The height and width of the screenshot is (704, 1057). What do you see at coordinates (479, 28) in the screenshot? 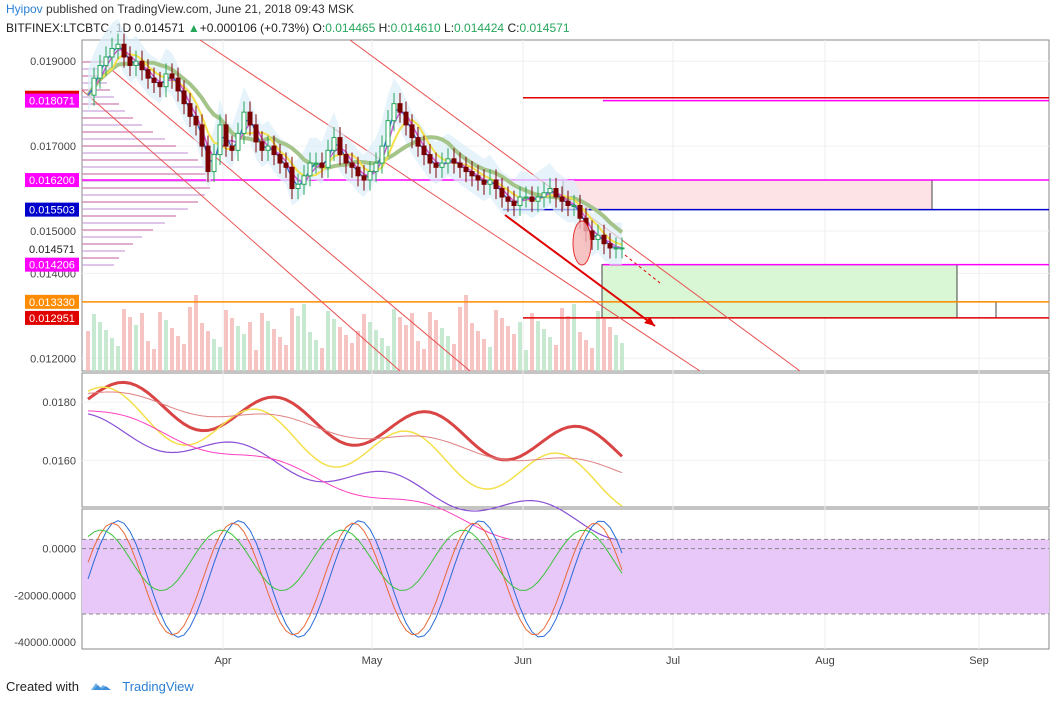
I see `low-value: 0.014424` at bounding box center [479, 28].